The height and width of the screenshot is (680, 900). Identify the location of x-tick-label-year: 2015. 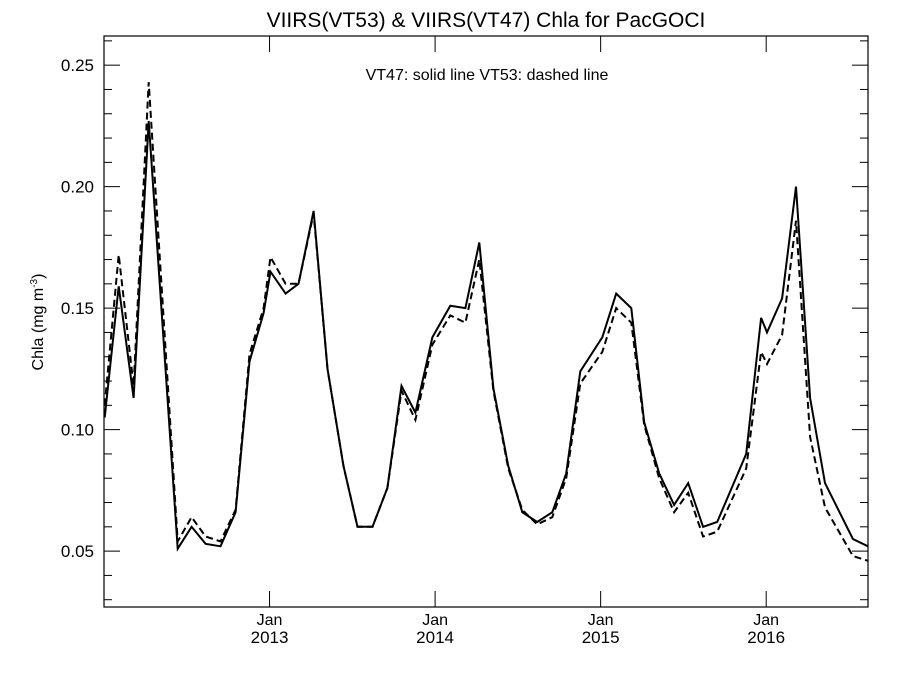
(601, 637).